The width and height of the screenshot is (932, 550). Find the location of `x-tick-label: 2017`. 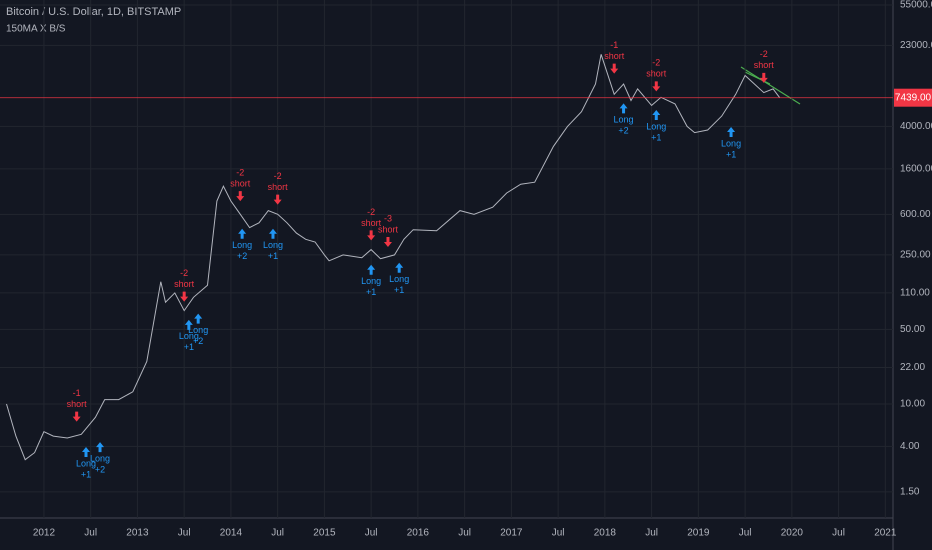

x-tick-label: 2017 is located at coordinates (511, 533).